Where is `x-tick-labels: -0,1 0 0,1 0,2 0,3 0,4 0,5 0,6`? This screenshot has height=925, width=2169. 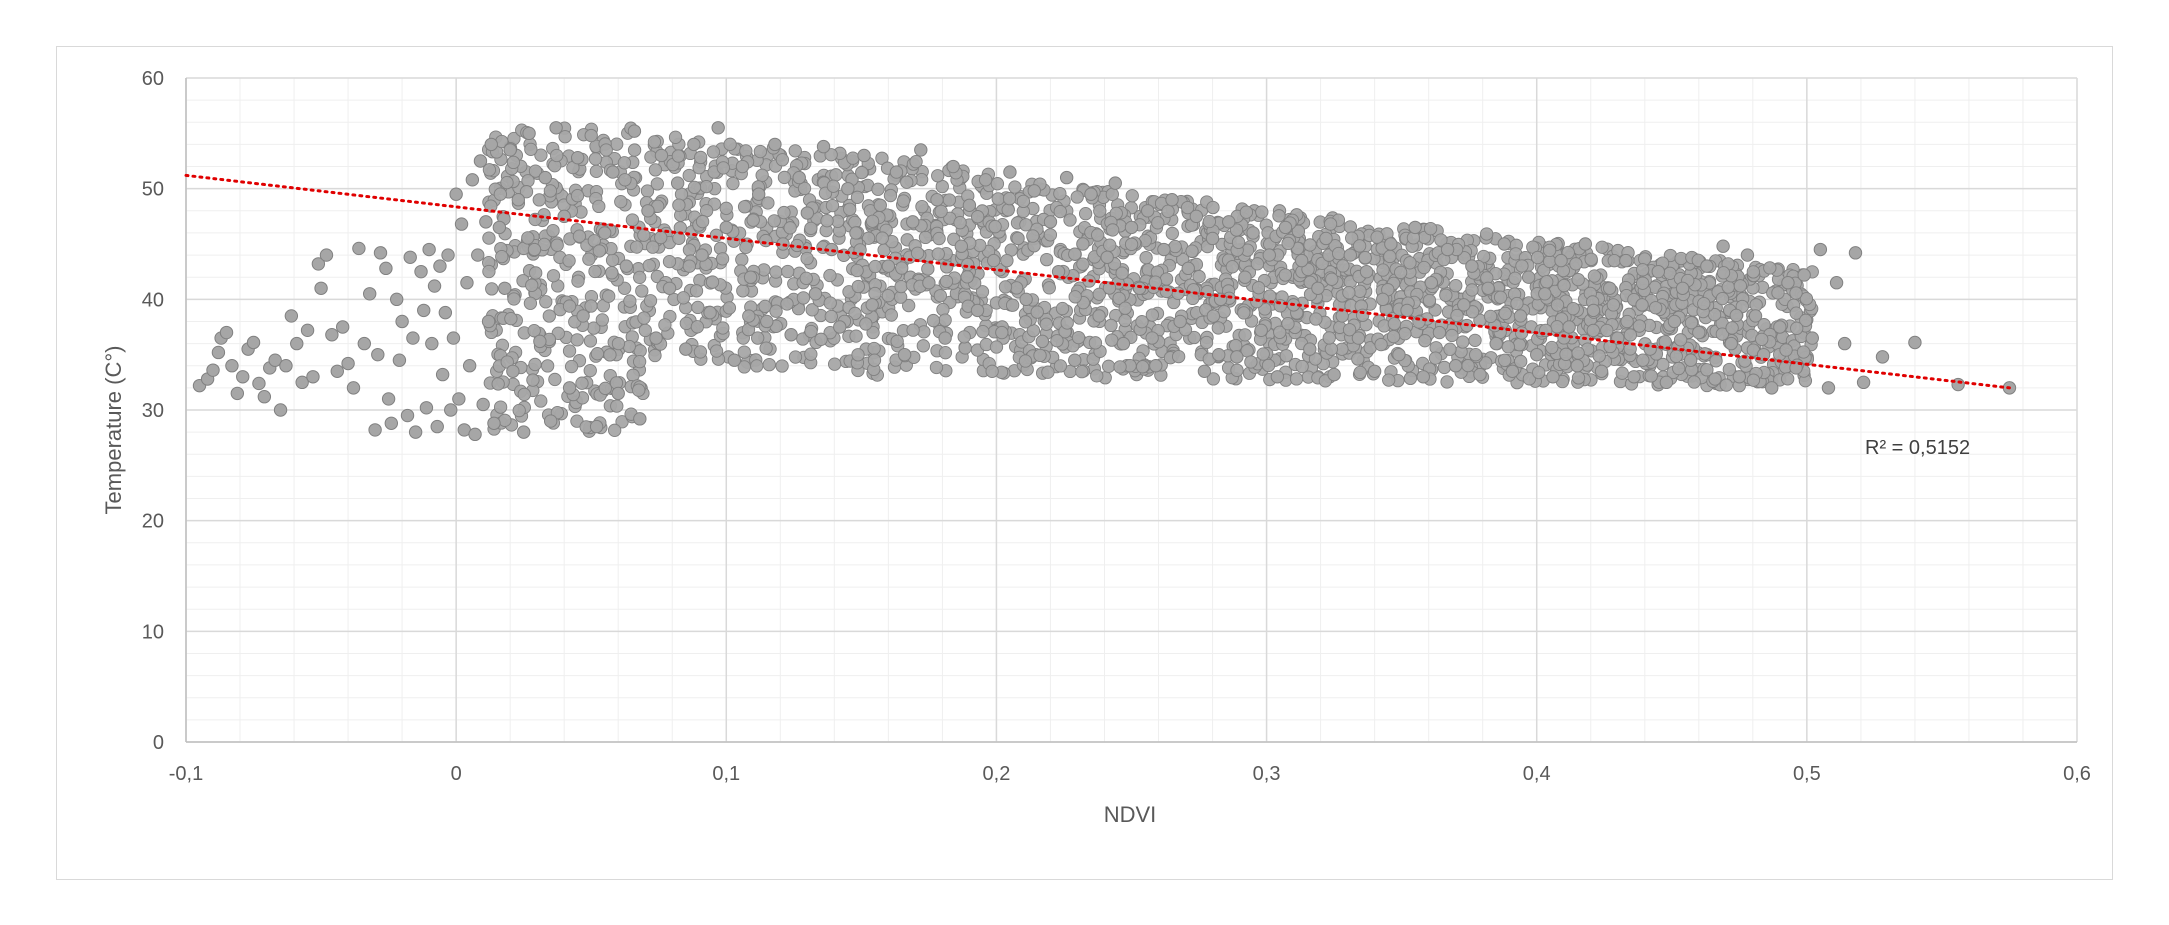
x-tick-labels: -0,1 0 0,1 0,2 0,3 0,4 0,5 0,6 is located at coordinates (1130, 774).